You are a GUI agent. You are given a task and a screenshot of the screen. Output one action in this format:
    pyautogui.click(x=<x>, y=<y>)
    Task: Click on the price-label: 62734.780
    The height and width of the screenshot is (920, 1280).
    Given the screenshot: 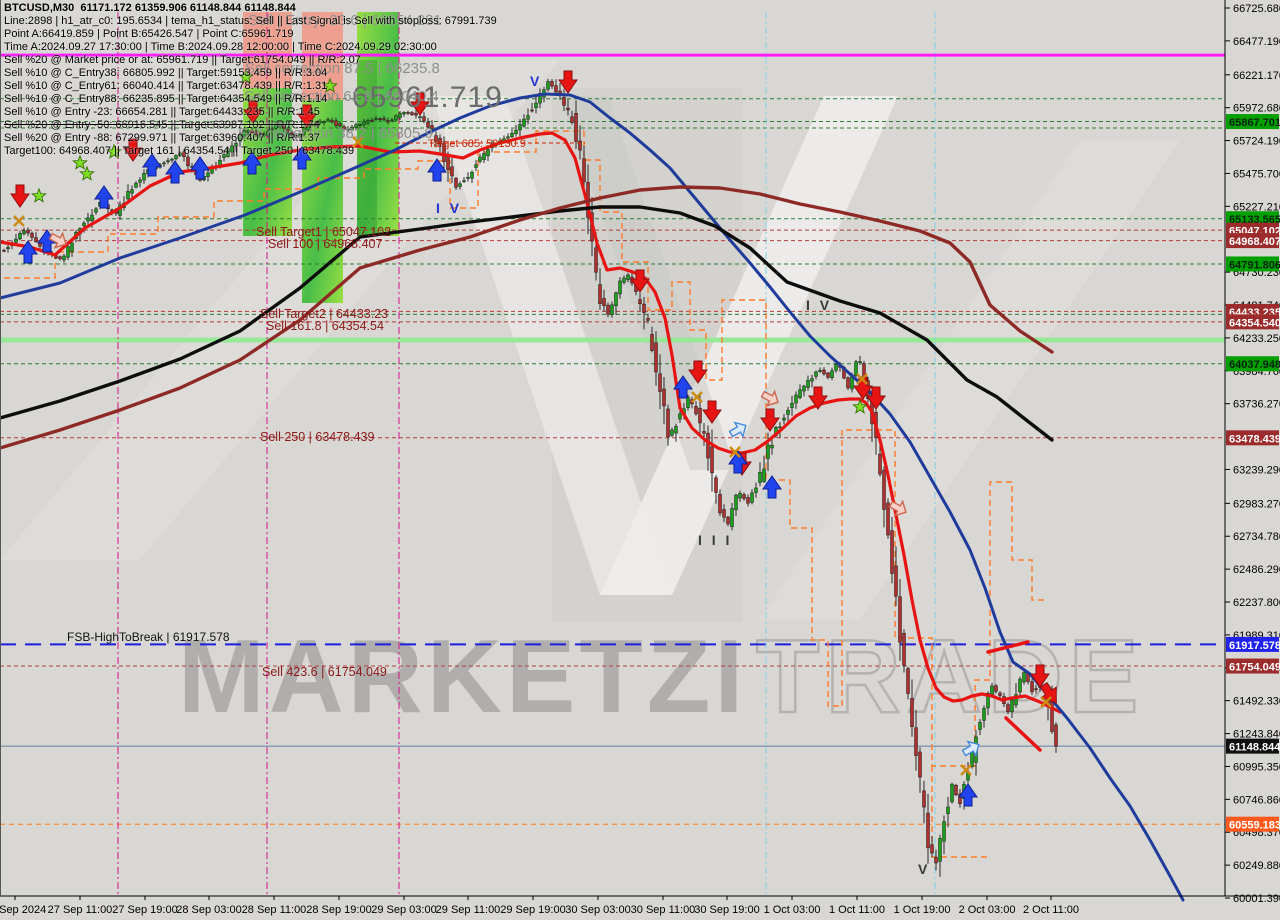 What is the action you would take?
    pyautogui.click(x=1256, y=537)
    